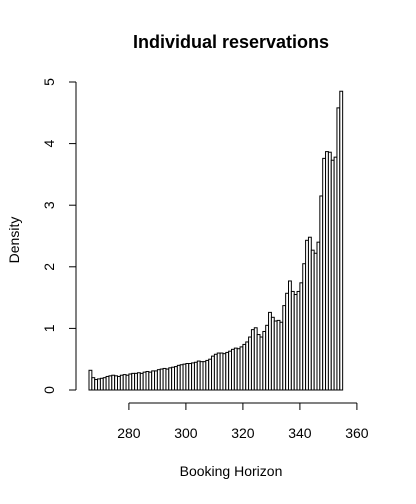  Describe the element at coordinates (59, 236) in the screenshot. I see `y-axis: 0 1 2 3 4 5` at that location.